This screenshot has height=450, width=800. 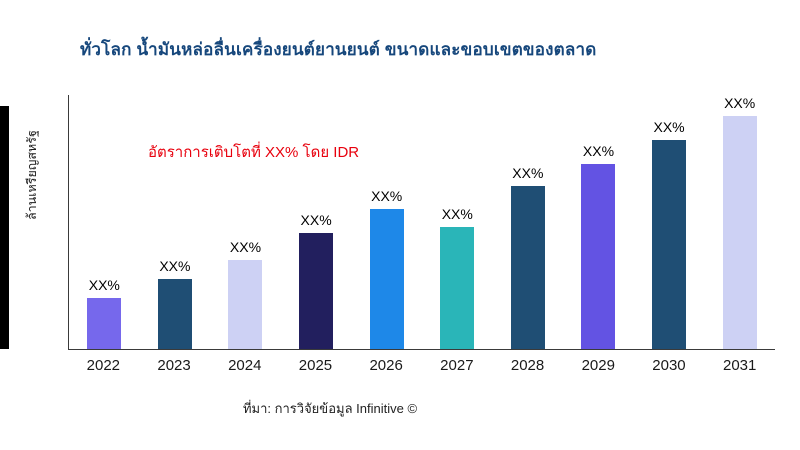 I want to click on x-tick-label: 2025, so click(x=315, y=365).